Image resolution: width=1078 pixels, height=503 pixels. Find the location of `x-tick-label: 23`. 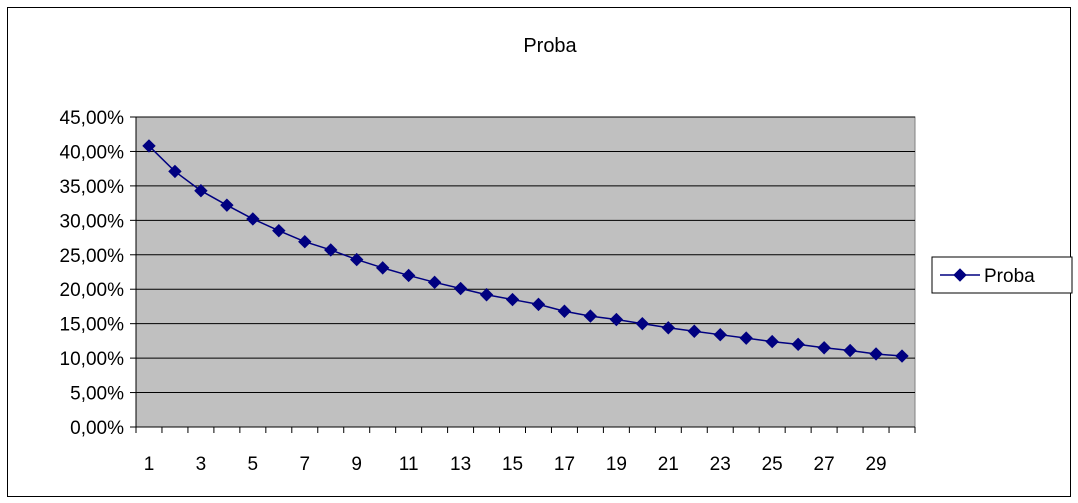

x-tick-label: 23 is located at coordinates (720, 464).